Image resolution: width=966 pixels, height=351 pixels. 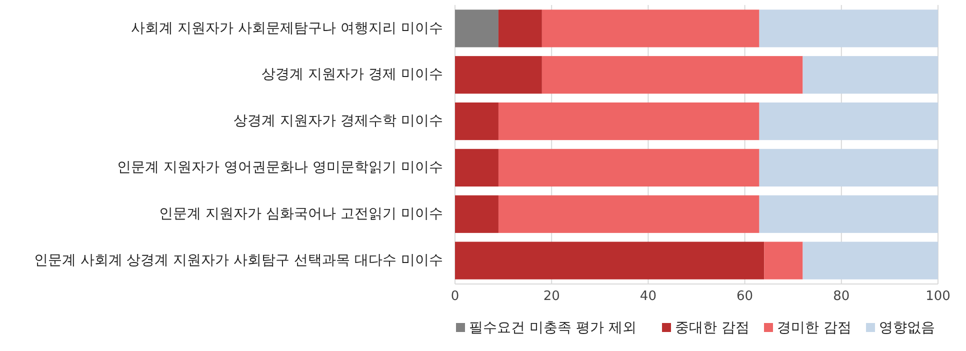 I want to click on x-tick-label: 40, so click(x=648, y=296).